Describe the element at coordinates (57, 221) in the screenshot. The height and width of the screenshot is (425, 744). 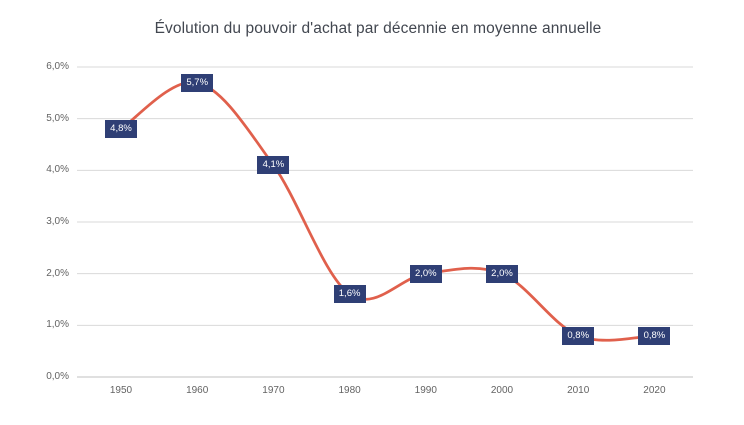
I see `y-tick-label: 3,0%` at that location.